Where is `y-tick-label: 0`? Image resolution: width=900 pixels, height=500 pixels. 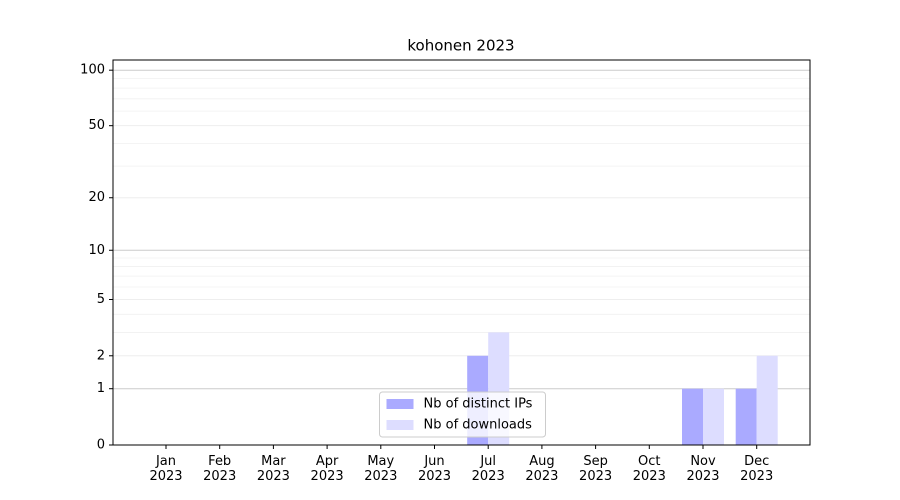 y-tick-label: 0 is located at coordinates (101, 445).